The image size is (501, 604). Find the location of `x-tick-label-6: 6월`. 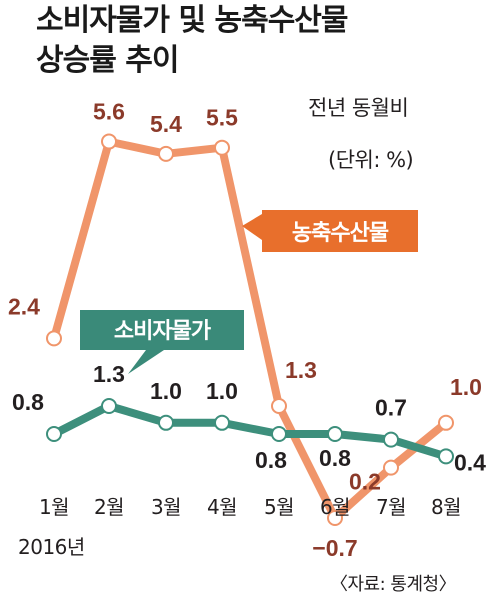

x-tick-label-6: 6월 is located at coordinates (335, 507).